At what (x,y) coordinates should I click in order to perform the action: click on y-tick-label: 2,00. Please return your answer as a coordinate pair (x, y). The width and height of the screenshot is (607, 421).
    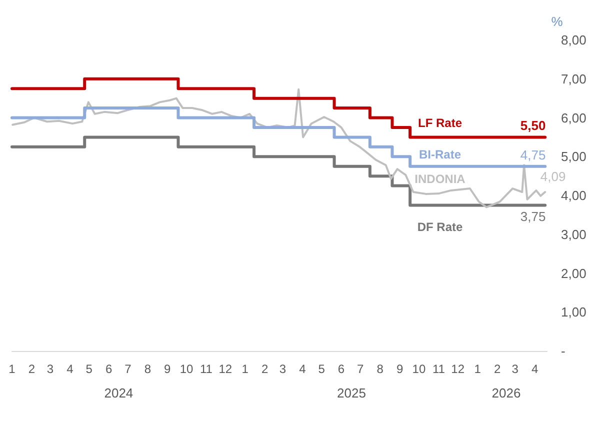
    Looking at the image, I should click on (573, 273).